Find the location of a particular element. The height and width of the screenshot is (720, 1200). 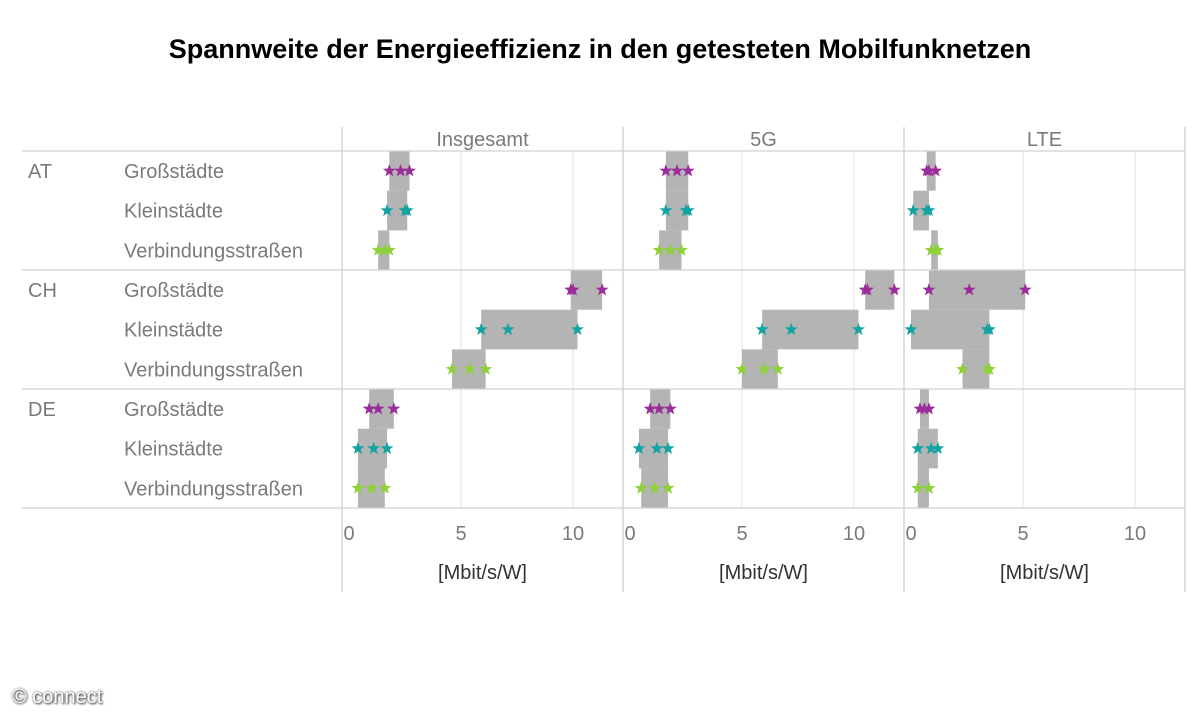

tick-label-5g-0: 0 is located at coordinates (629, 534).